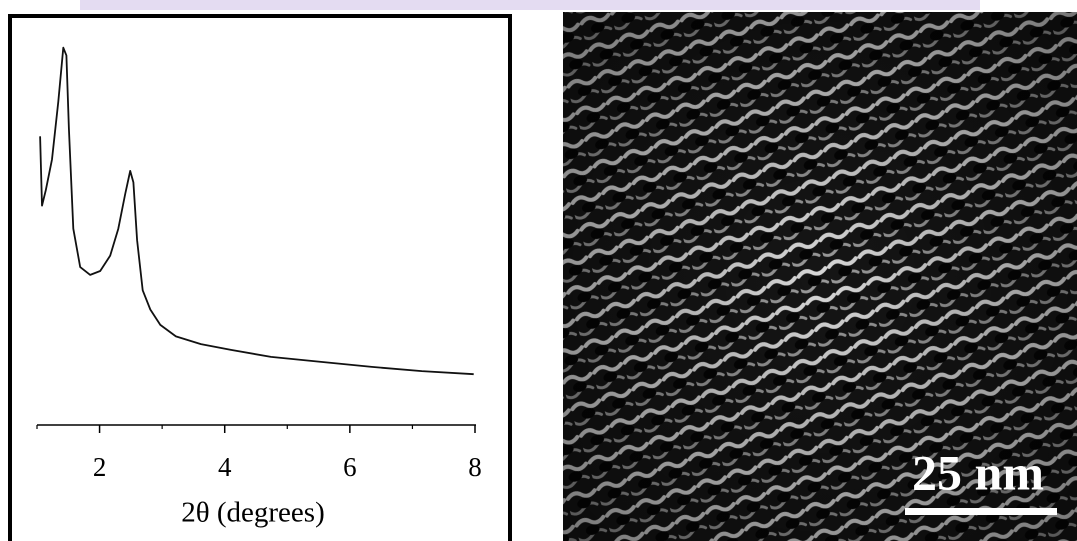  Describe the element at coordinates (981, 511) in the screenshot. I see `scale-bar` at that location.